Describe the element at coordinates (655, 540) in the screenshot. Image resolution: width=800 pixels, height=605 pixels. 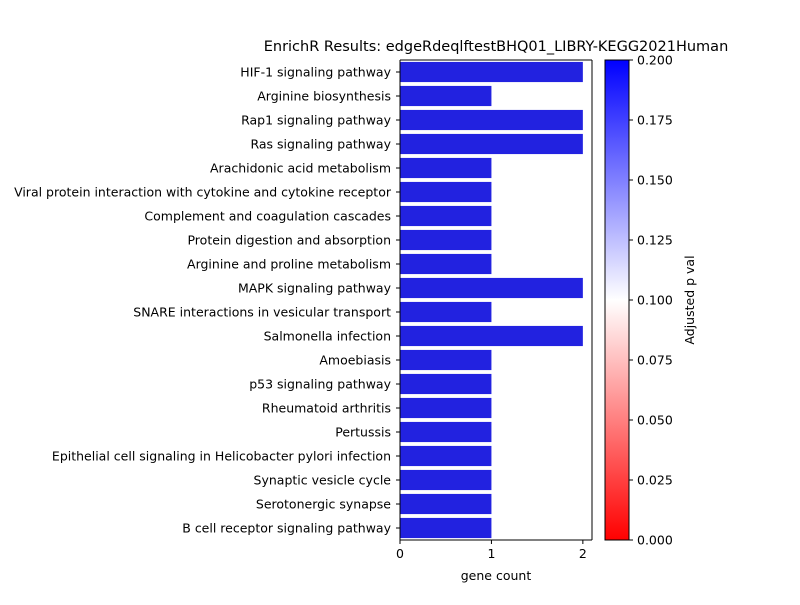
I see `colorbar-tick-label: 0.000` at that location.